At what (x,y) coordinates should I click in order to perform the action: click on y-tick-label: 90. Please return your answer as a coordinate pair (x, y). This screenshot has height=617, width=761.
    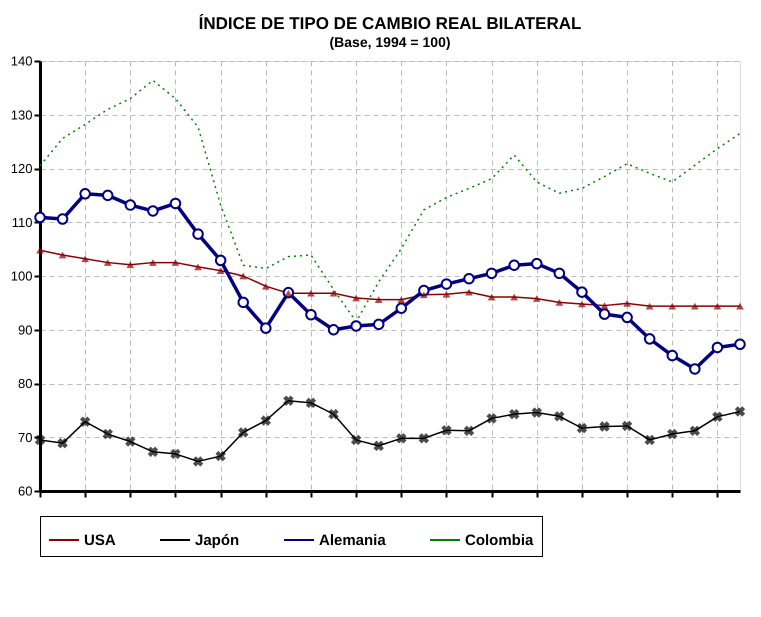
    Looking at the image, I should click on (25, 330).